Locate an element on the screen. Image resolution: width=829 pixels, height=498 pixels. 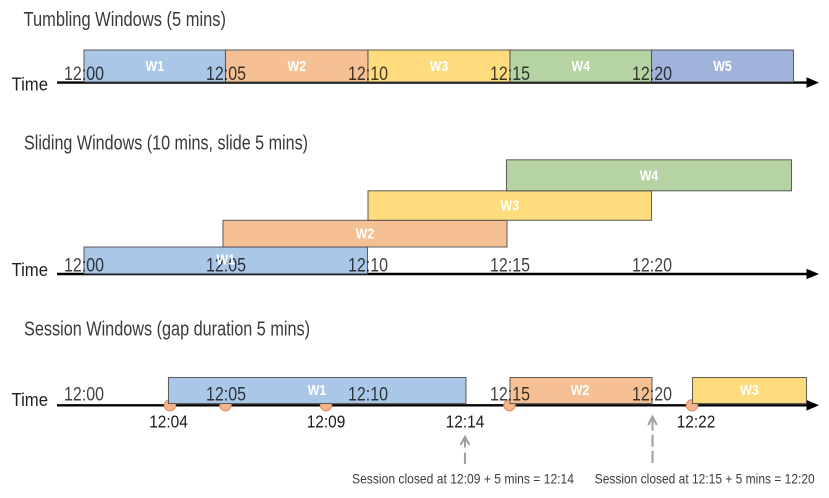
svg-text: W5 is located at coordinates (722, 67).